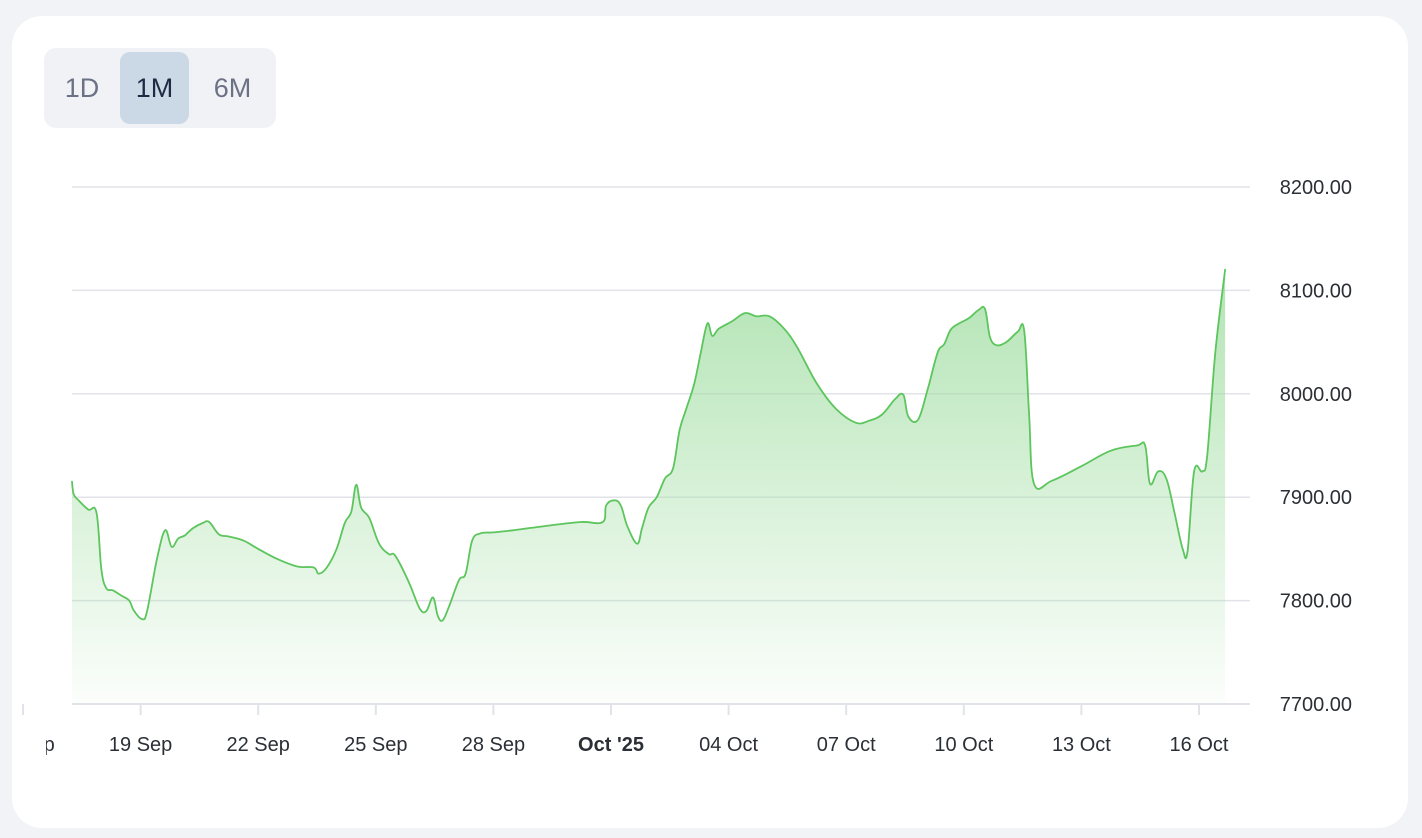  Describe the element at coordinates (611, 745) in the screenshot. I see `x-tick-label: Oct '25` at that location.